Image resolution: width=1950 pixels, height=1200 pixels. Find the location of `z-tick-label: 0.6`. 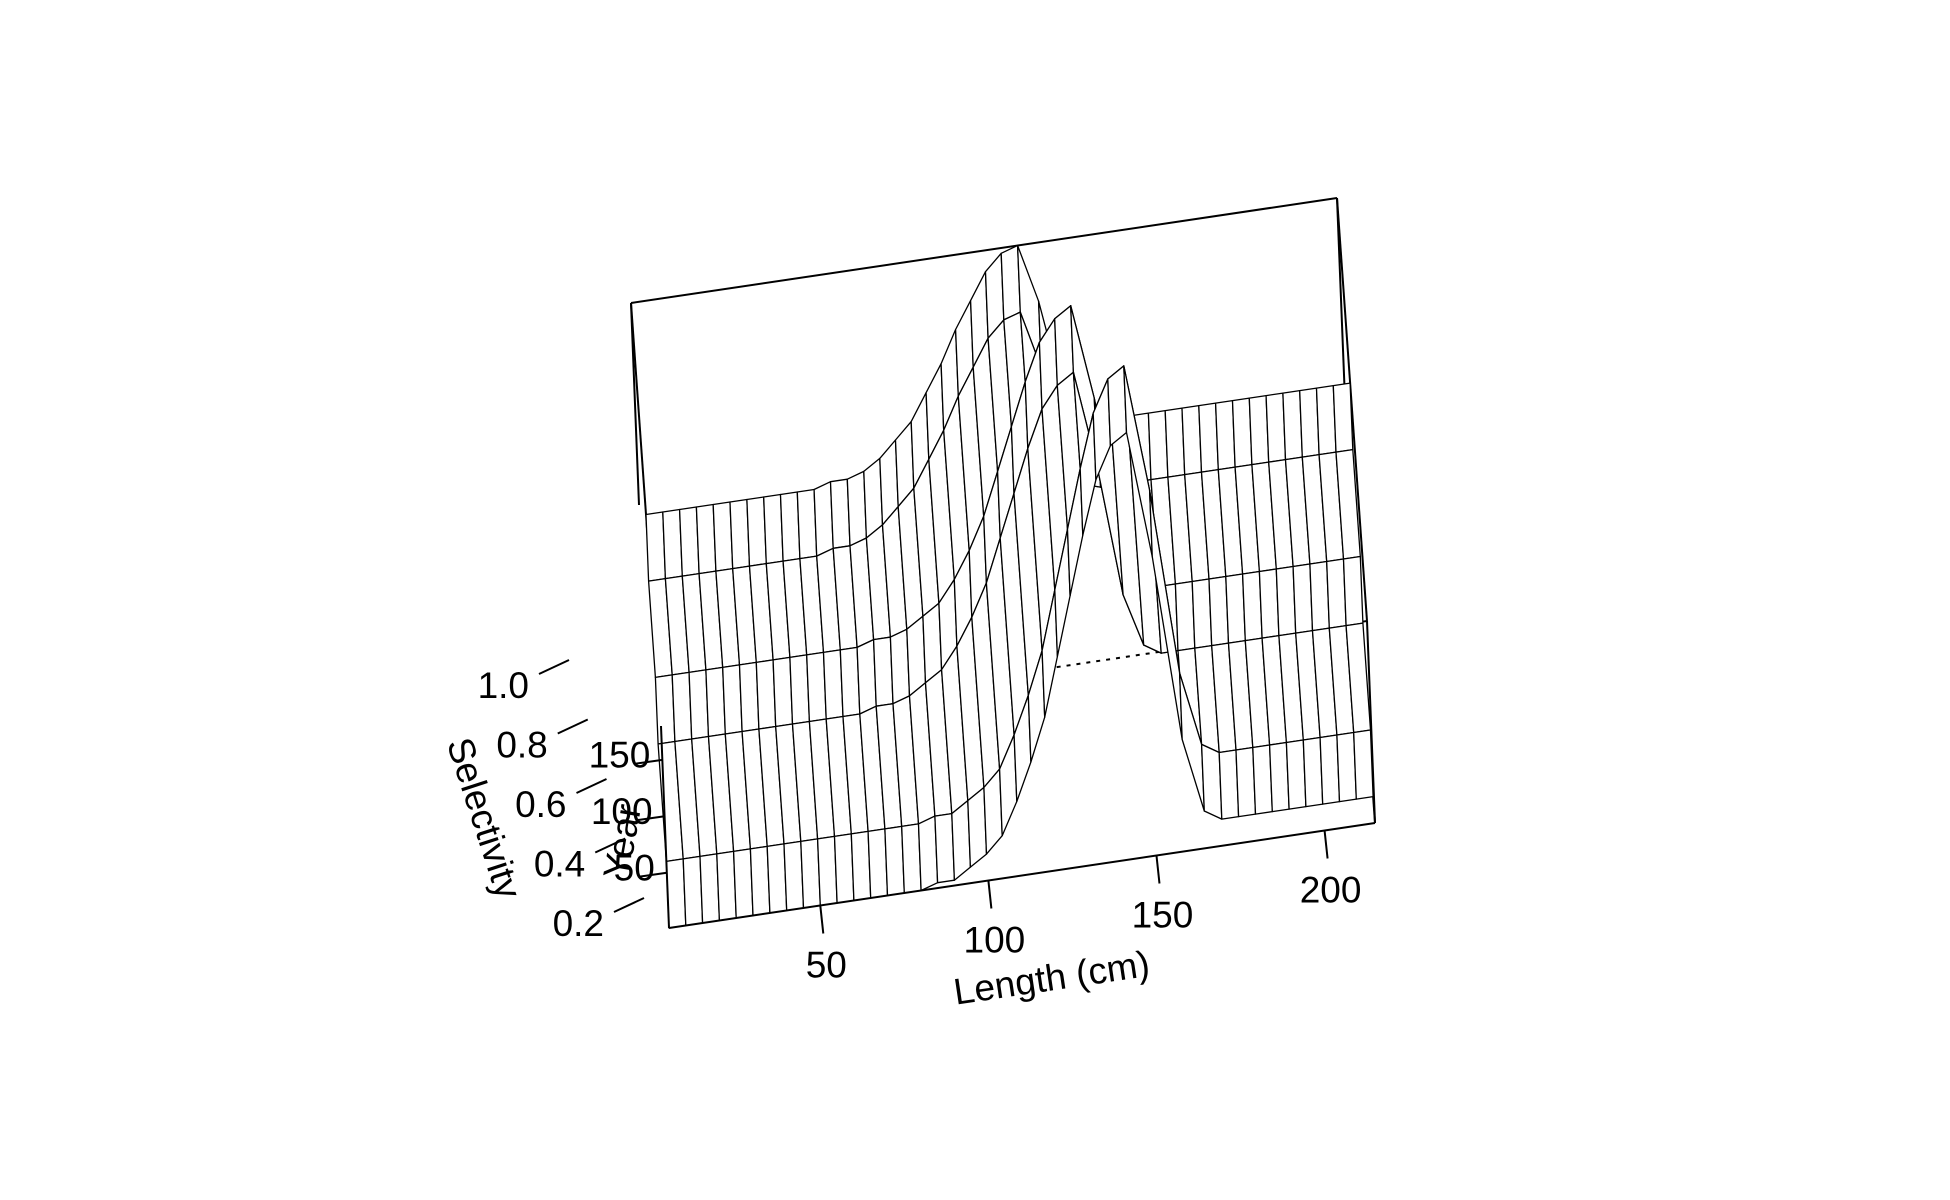

z-tick-label: 0.6 is located at coordinates (540, 804).